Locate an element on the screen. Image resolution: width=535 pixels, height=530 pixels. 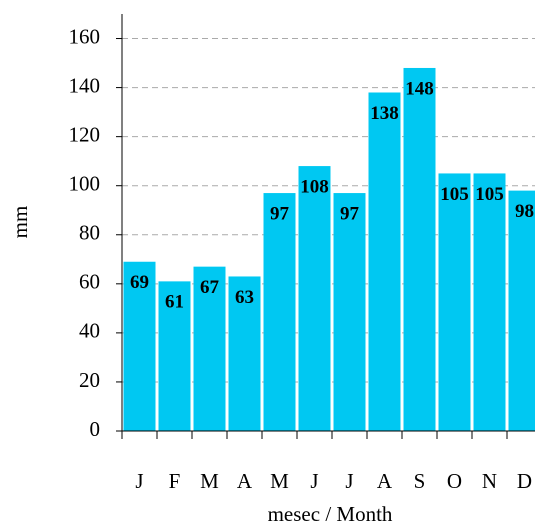
y-tick-label: 20 is located at coordinates (89, 380).